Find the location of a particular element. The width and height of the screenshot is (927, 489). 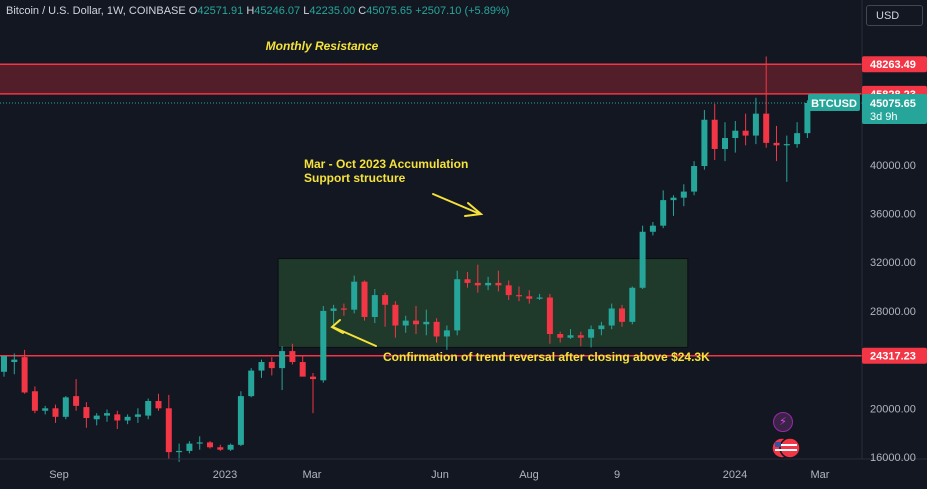

current-price-box is located at coordinates (894, 109).